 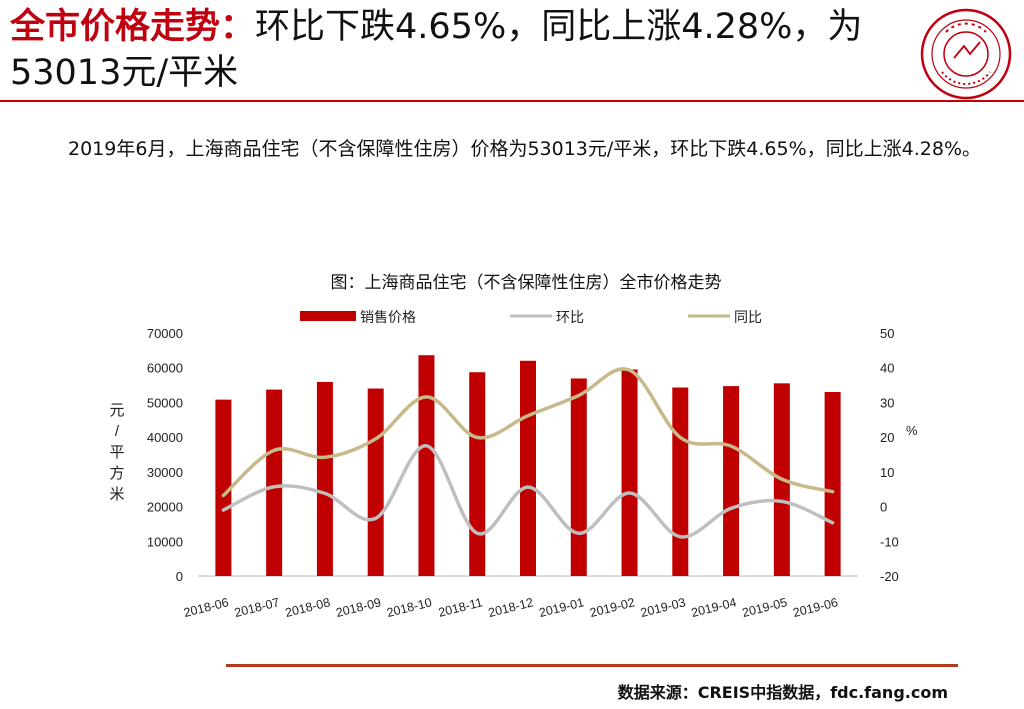 I want to click on header-divider, so click(x=512, y=101).